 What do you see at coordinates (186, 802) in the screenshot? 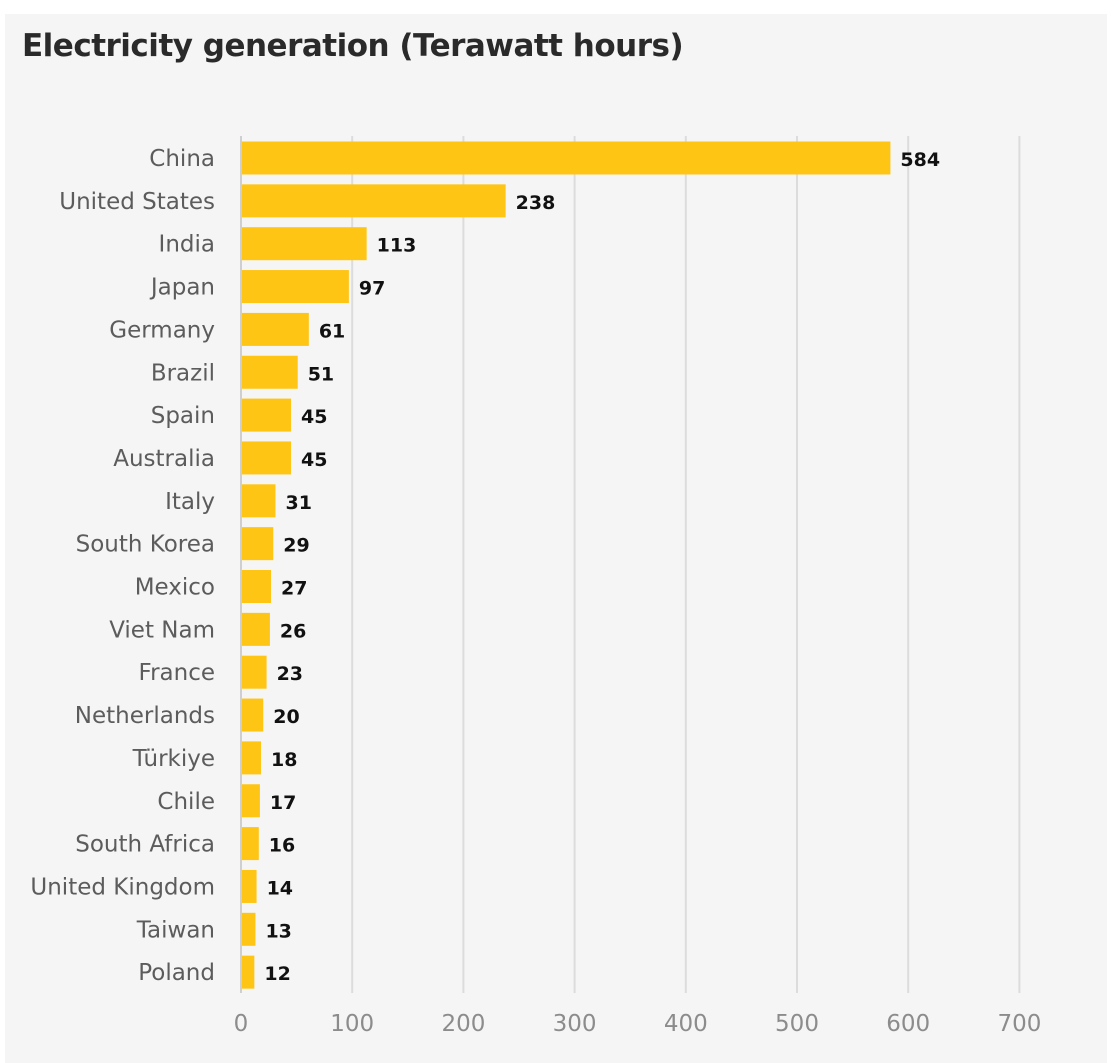
I see `category-label: Chile` at bounding box center [186, 802].